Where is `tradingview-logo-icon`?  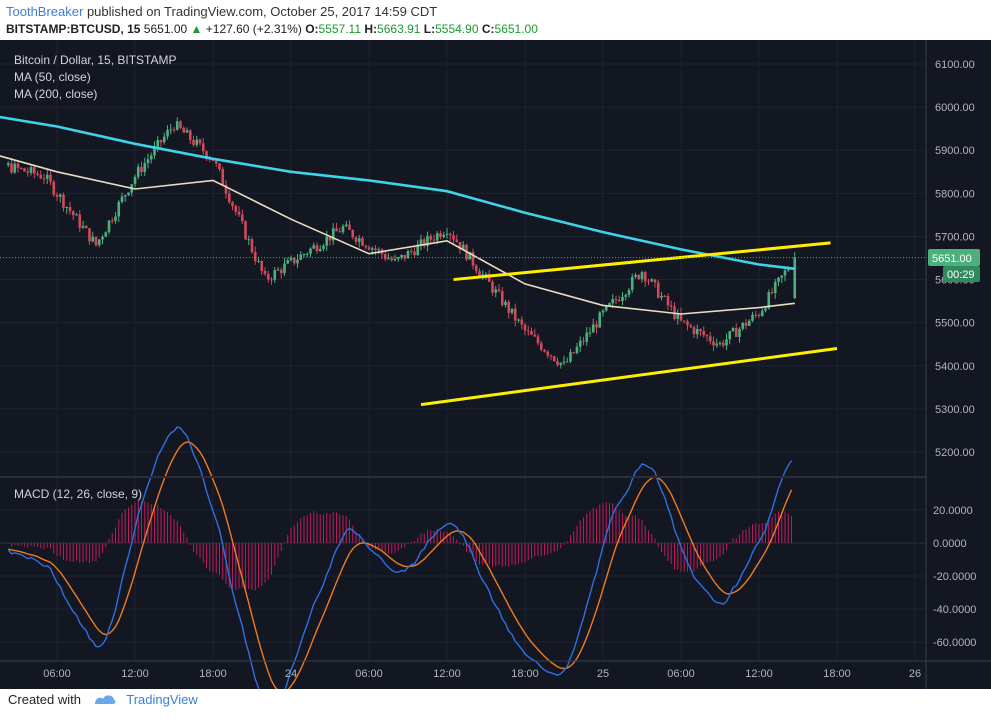
tradingview-logo-icon is located at coordinates (105, 700).